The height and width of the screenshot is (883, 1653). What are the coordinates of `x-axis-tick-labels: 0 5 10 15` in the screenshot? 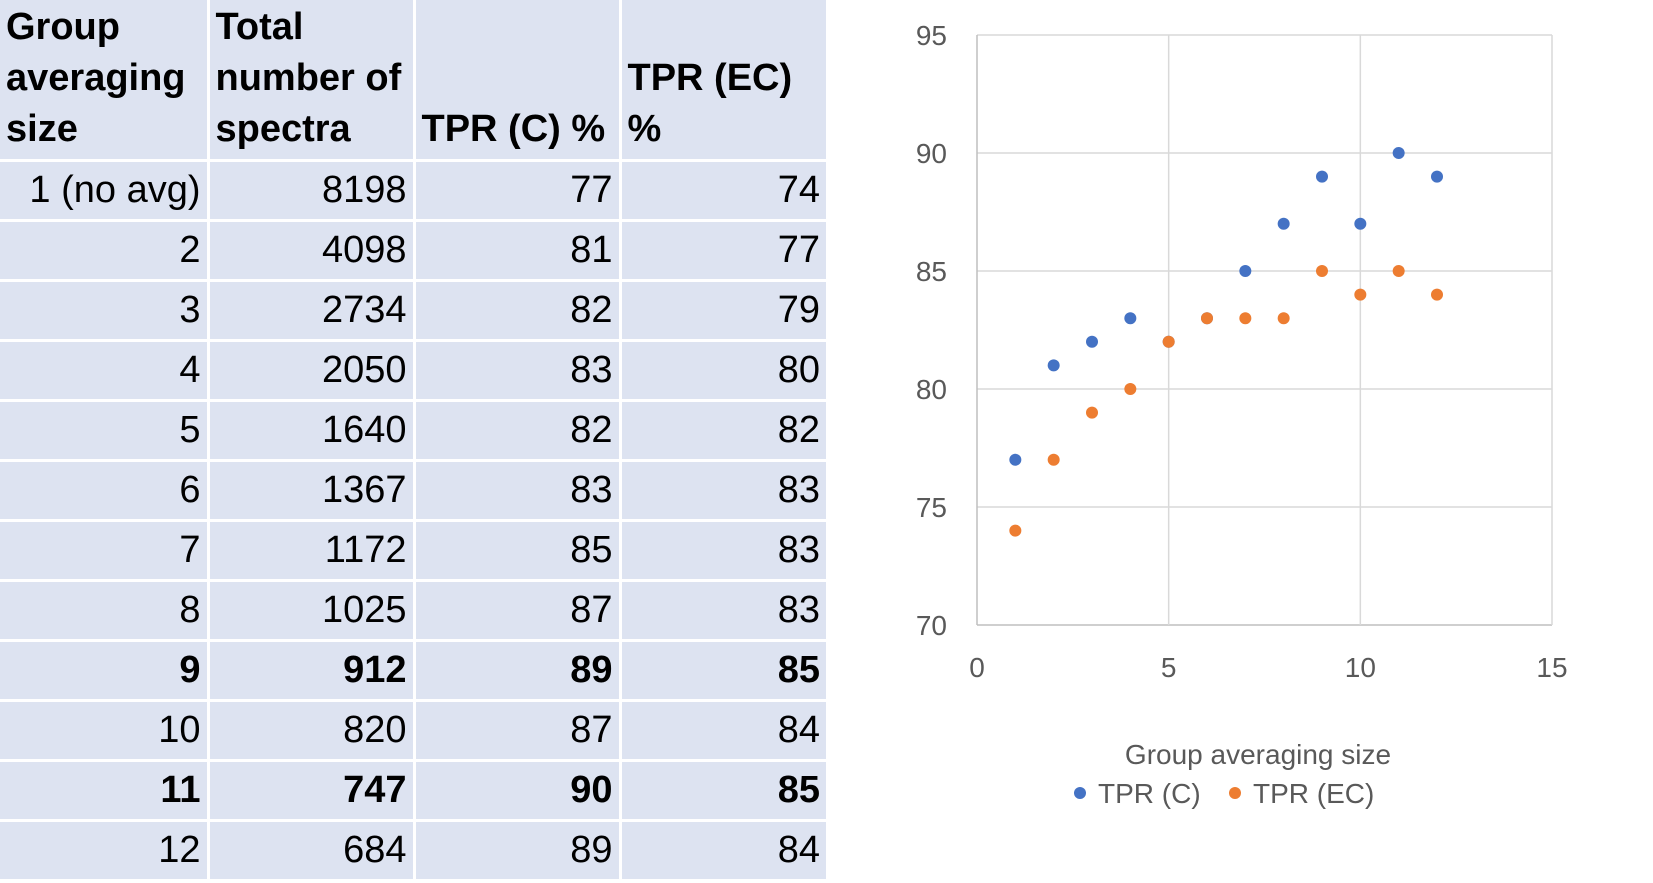 It's located at (1268, 667).